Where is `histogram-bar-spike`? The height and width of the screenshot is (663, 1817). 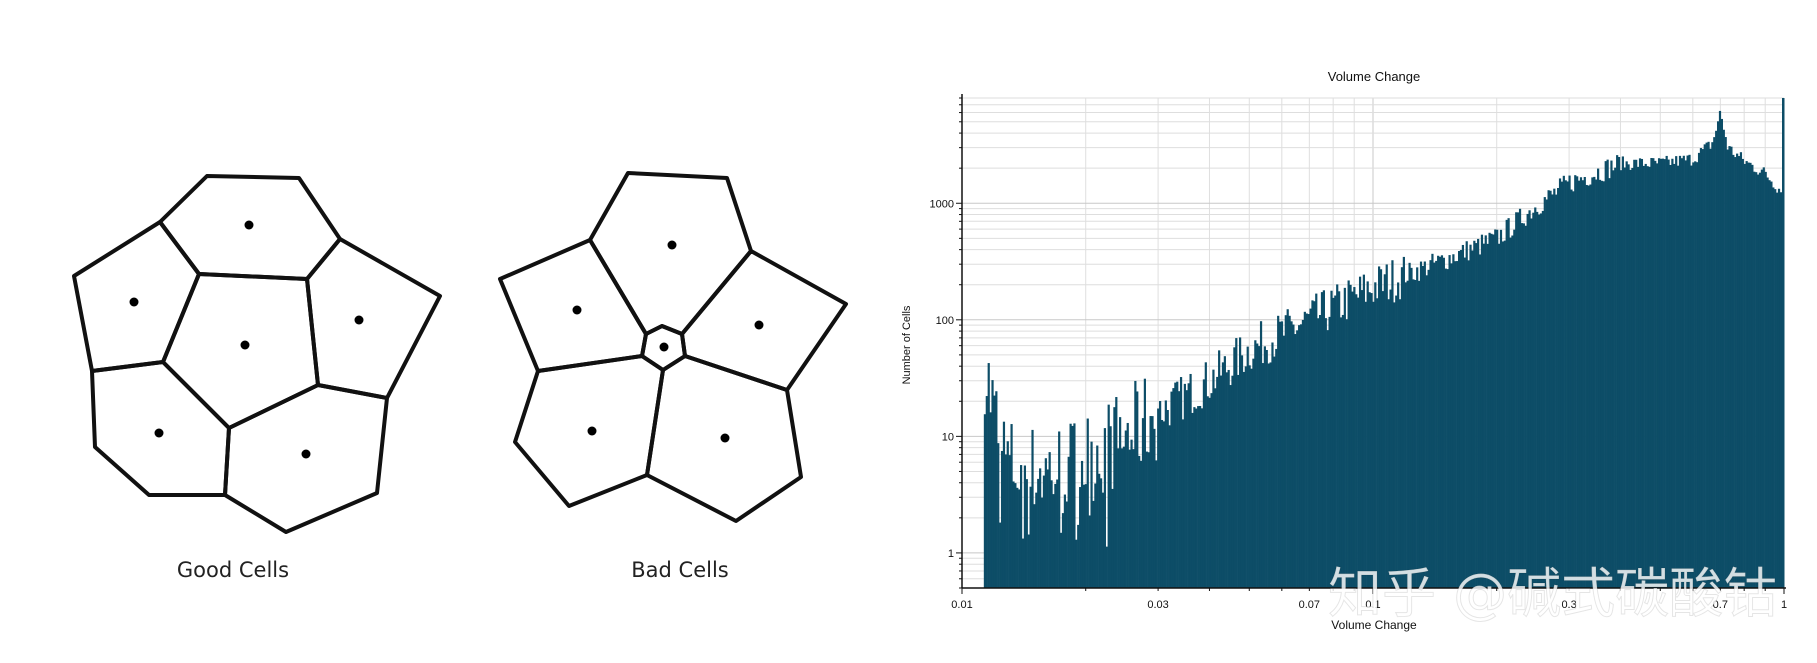 histogram-bar-spike is located at coordinates (1783, 343).